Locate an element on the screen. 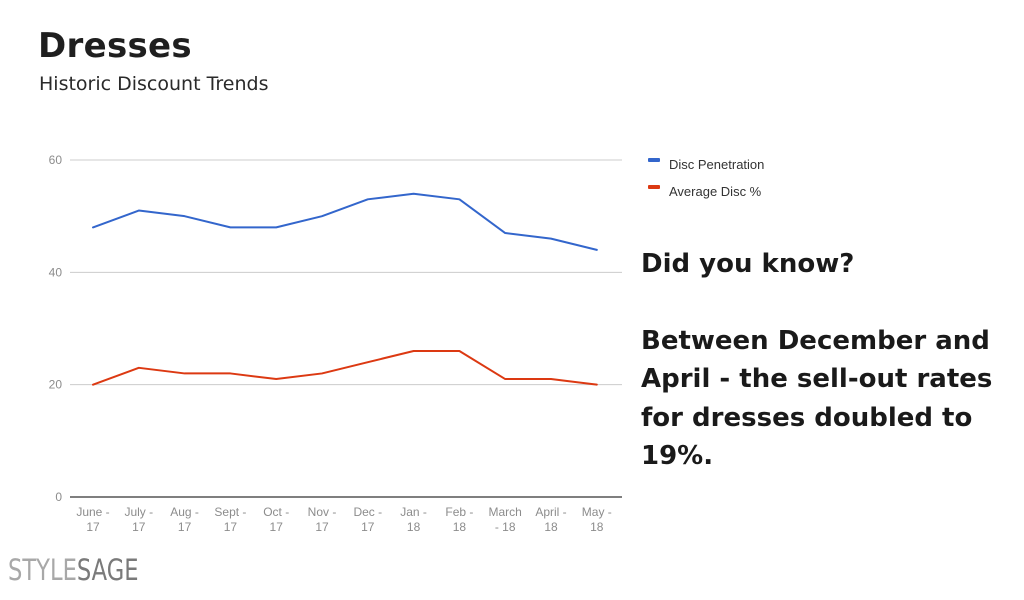 This screenshot has height=600, width=1024. series-line-average-disc is located at coordinates (345, 367).